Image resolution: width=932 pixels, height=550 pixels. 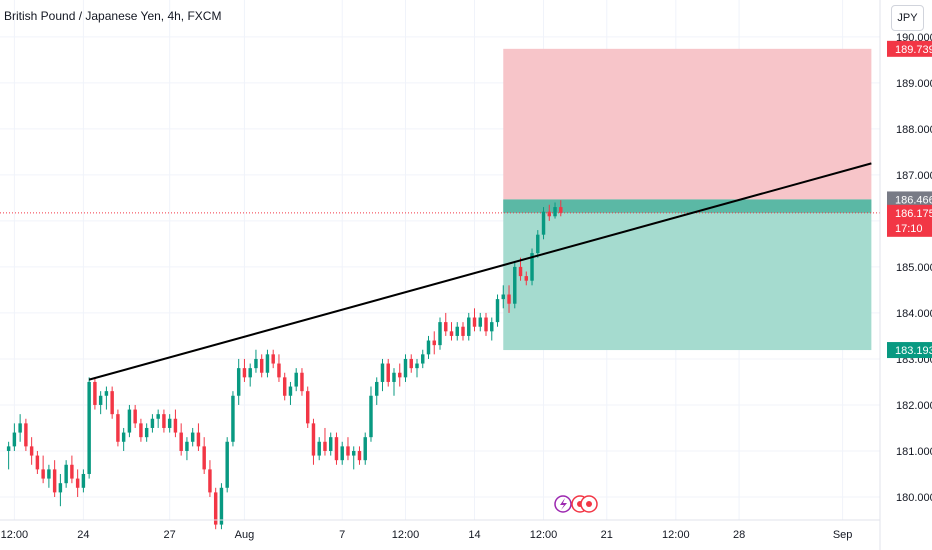 What do you see at coordinates (687, 124) in the screenshot?
I see `stop-loss-zone` at bounding box center [687, 124].